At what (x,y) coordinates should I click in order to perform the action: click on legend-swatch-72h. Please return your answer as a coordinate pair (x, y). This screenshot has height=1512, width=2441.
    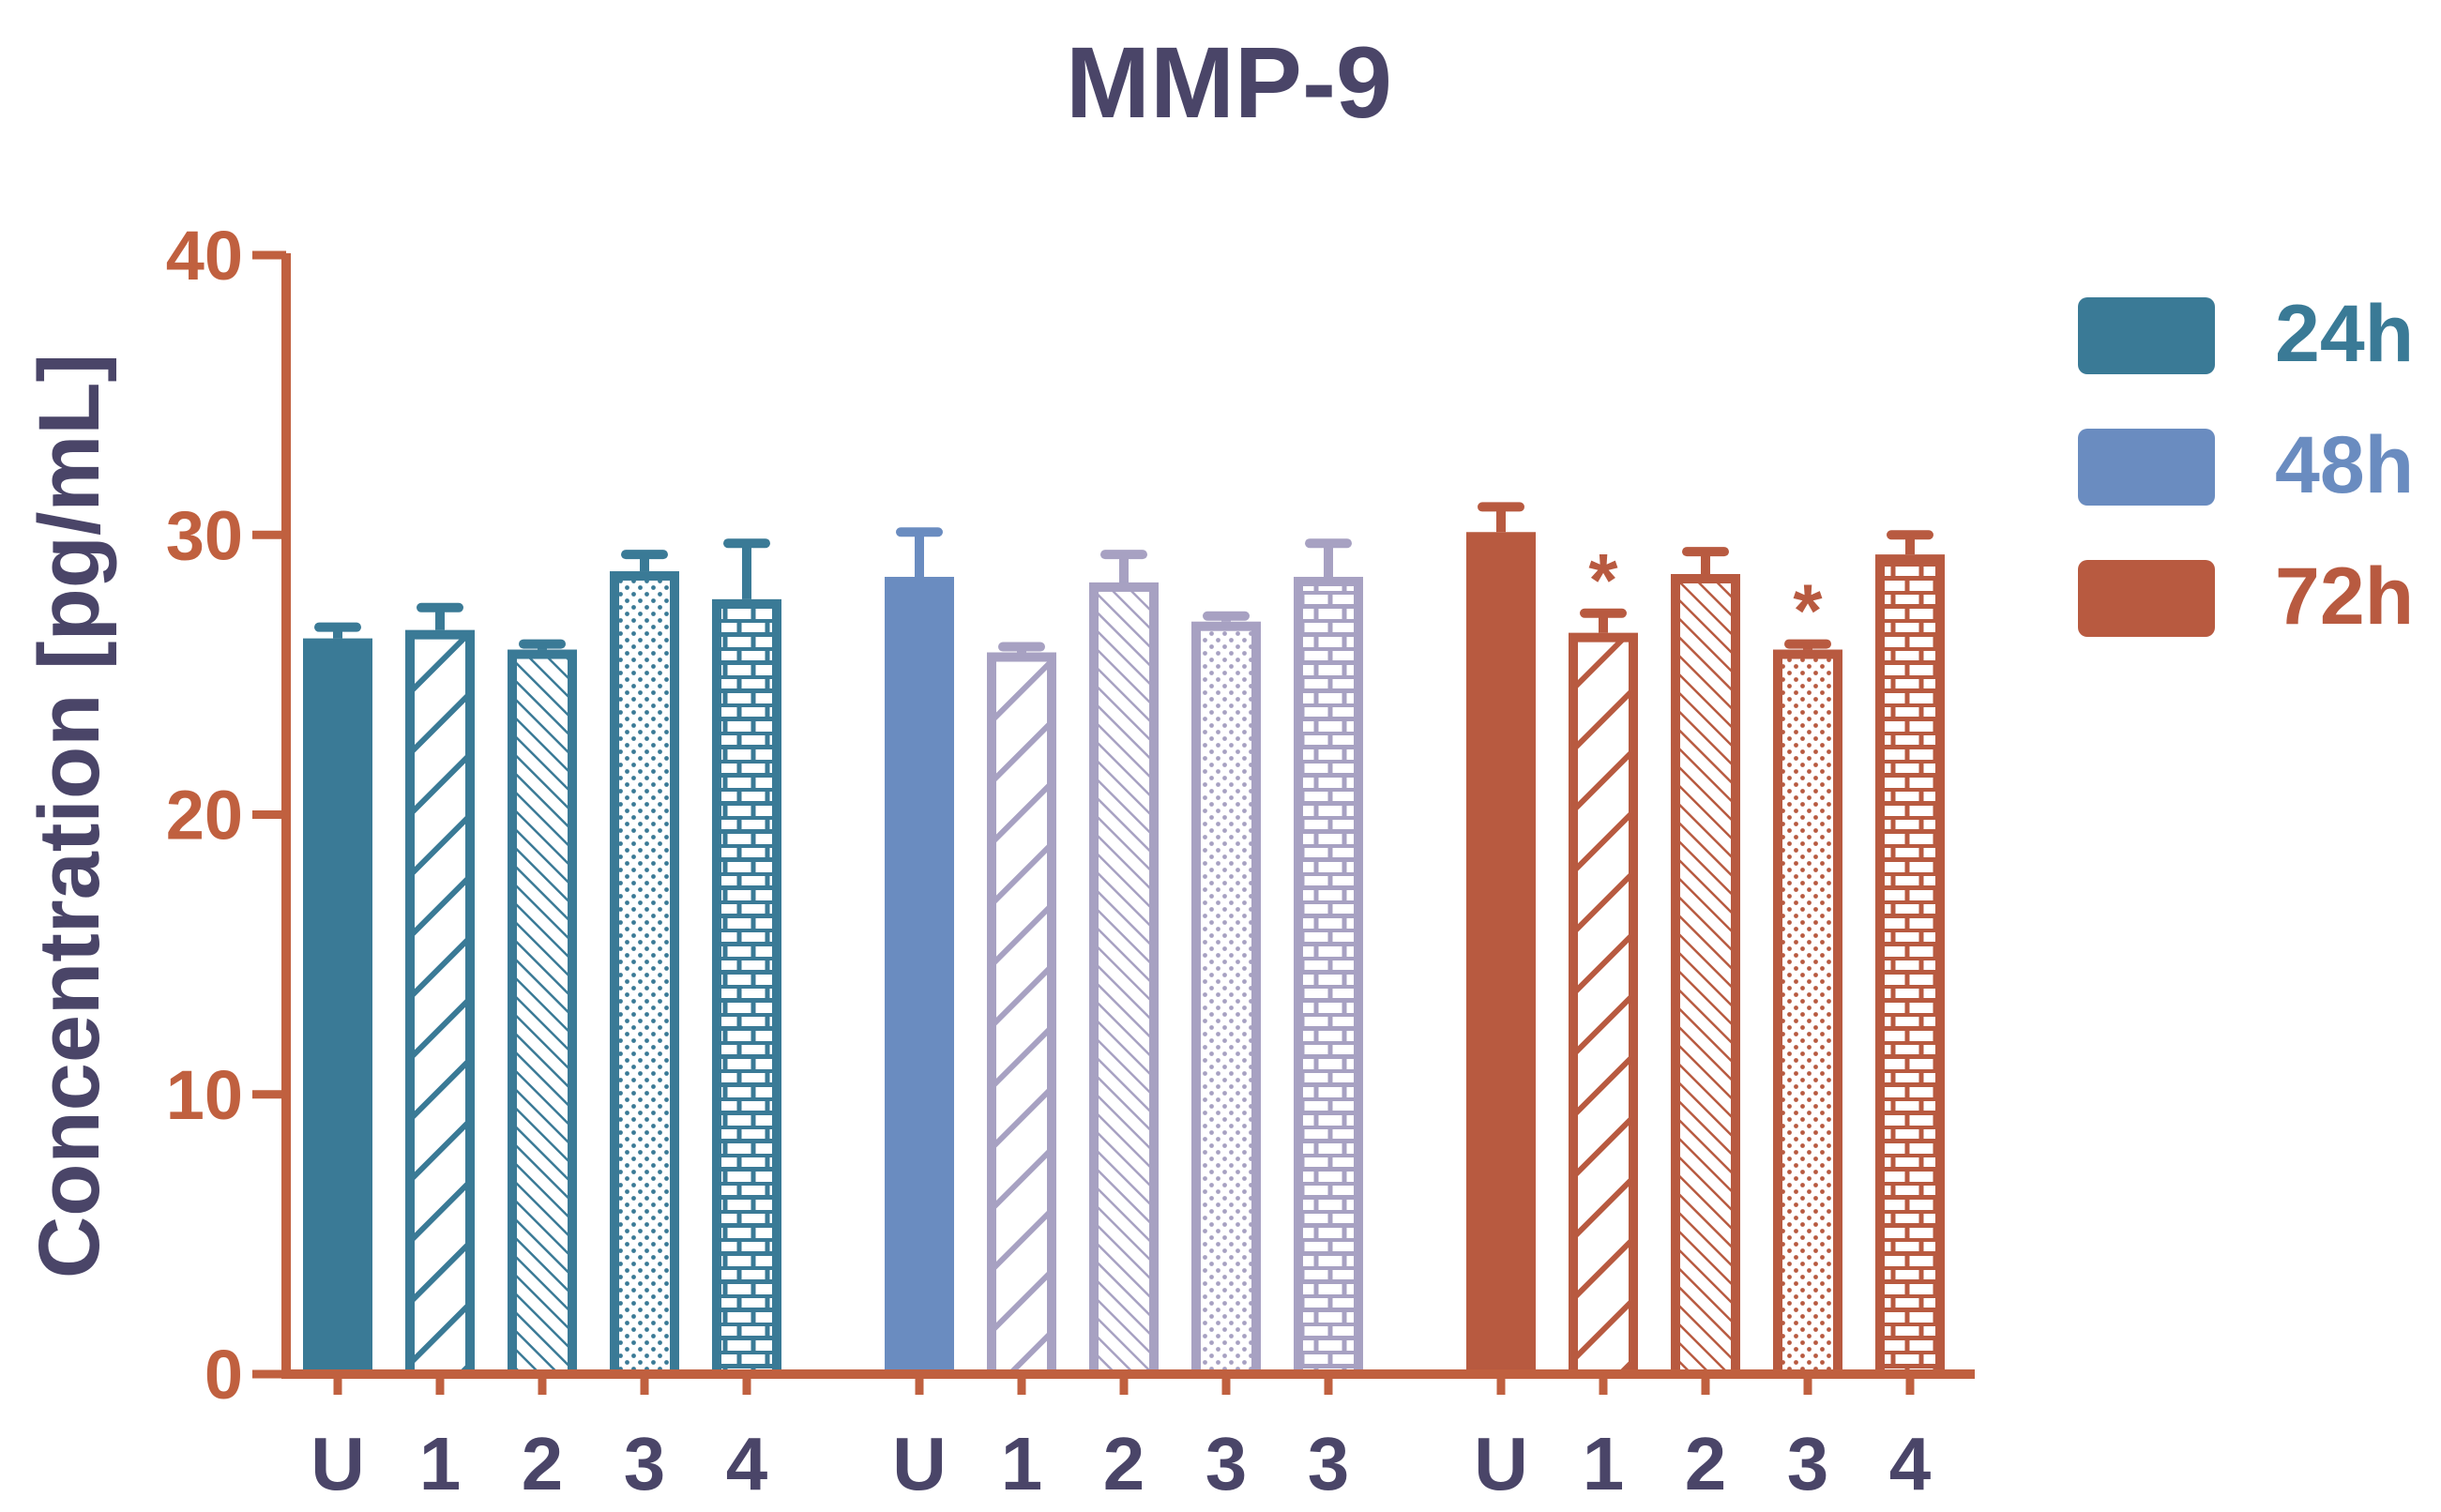
    Looking at the image, I should click on (2146, 598).